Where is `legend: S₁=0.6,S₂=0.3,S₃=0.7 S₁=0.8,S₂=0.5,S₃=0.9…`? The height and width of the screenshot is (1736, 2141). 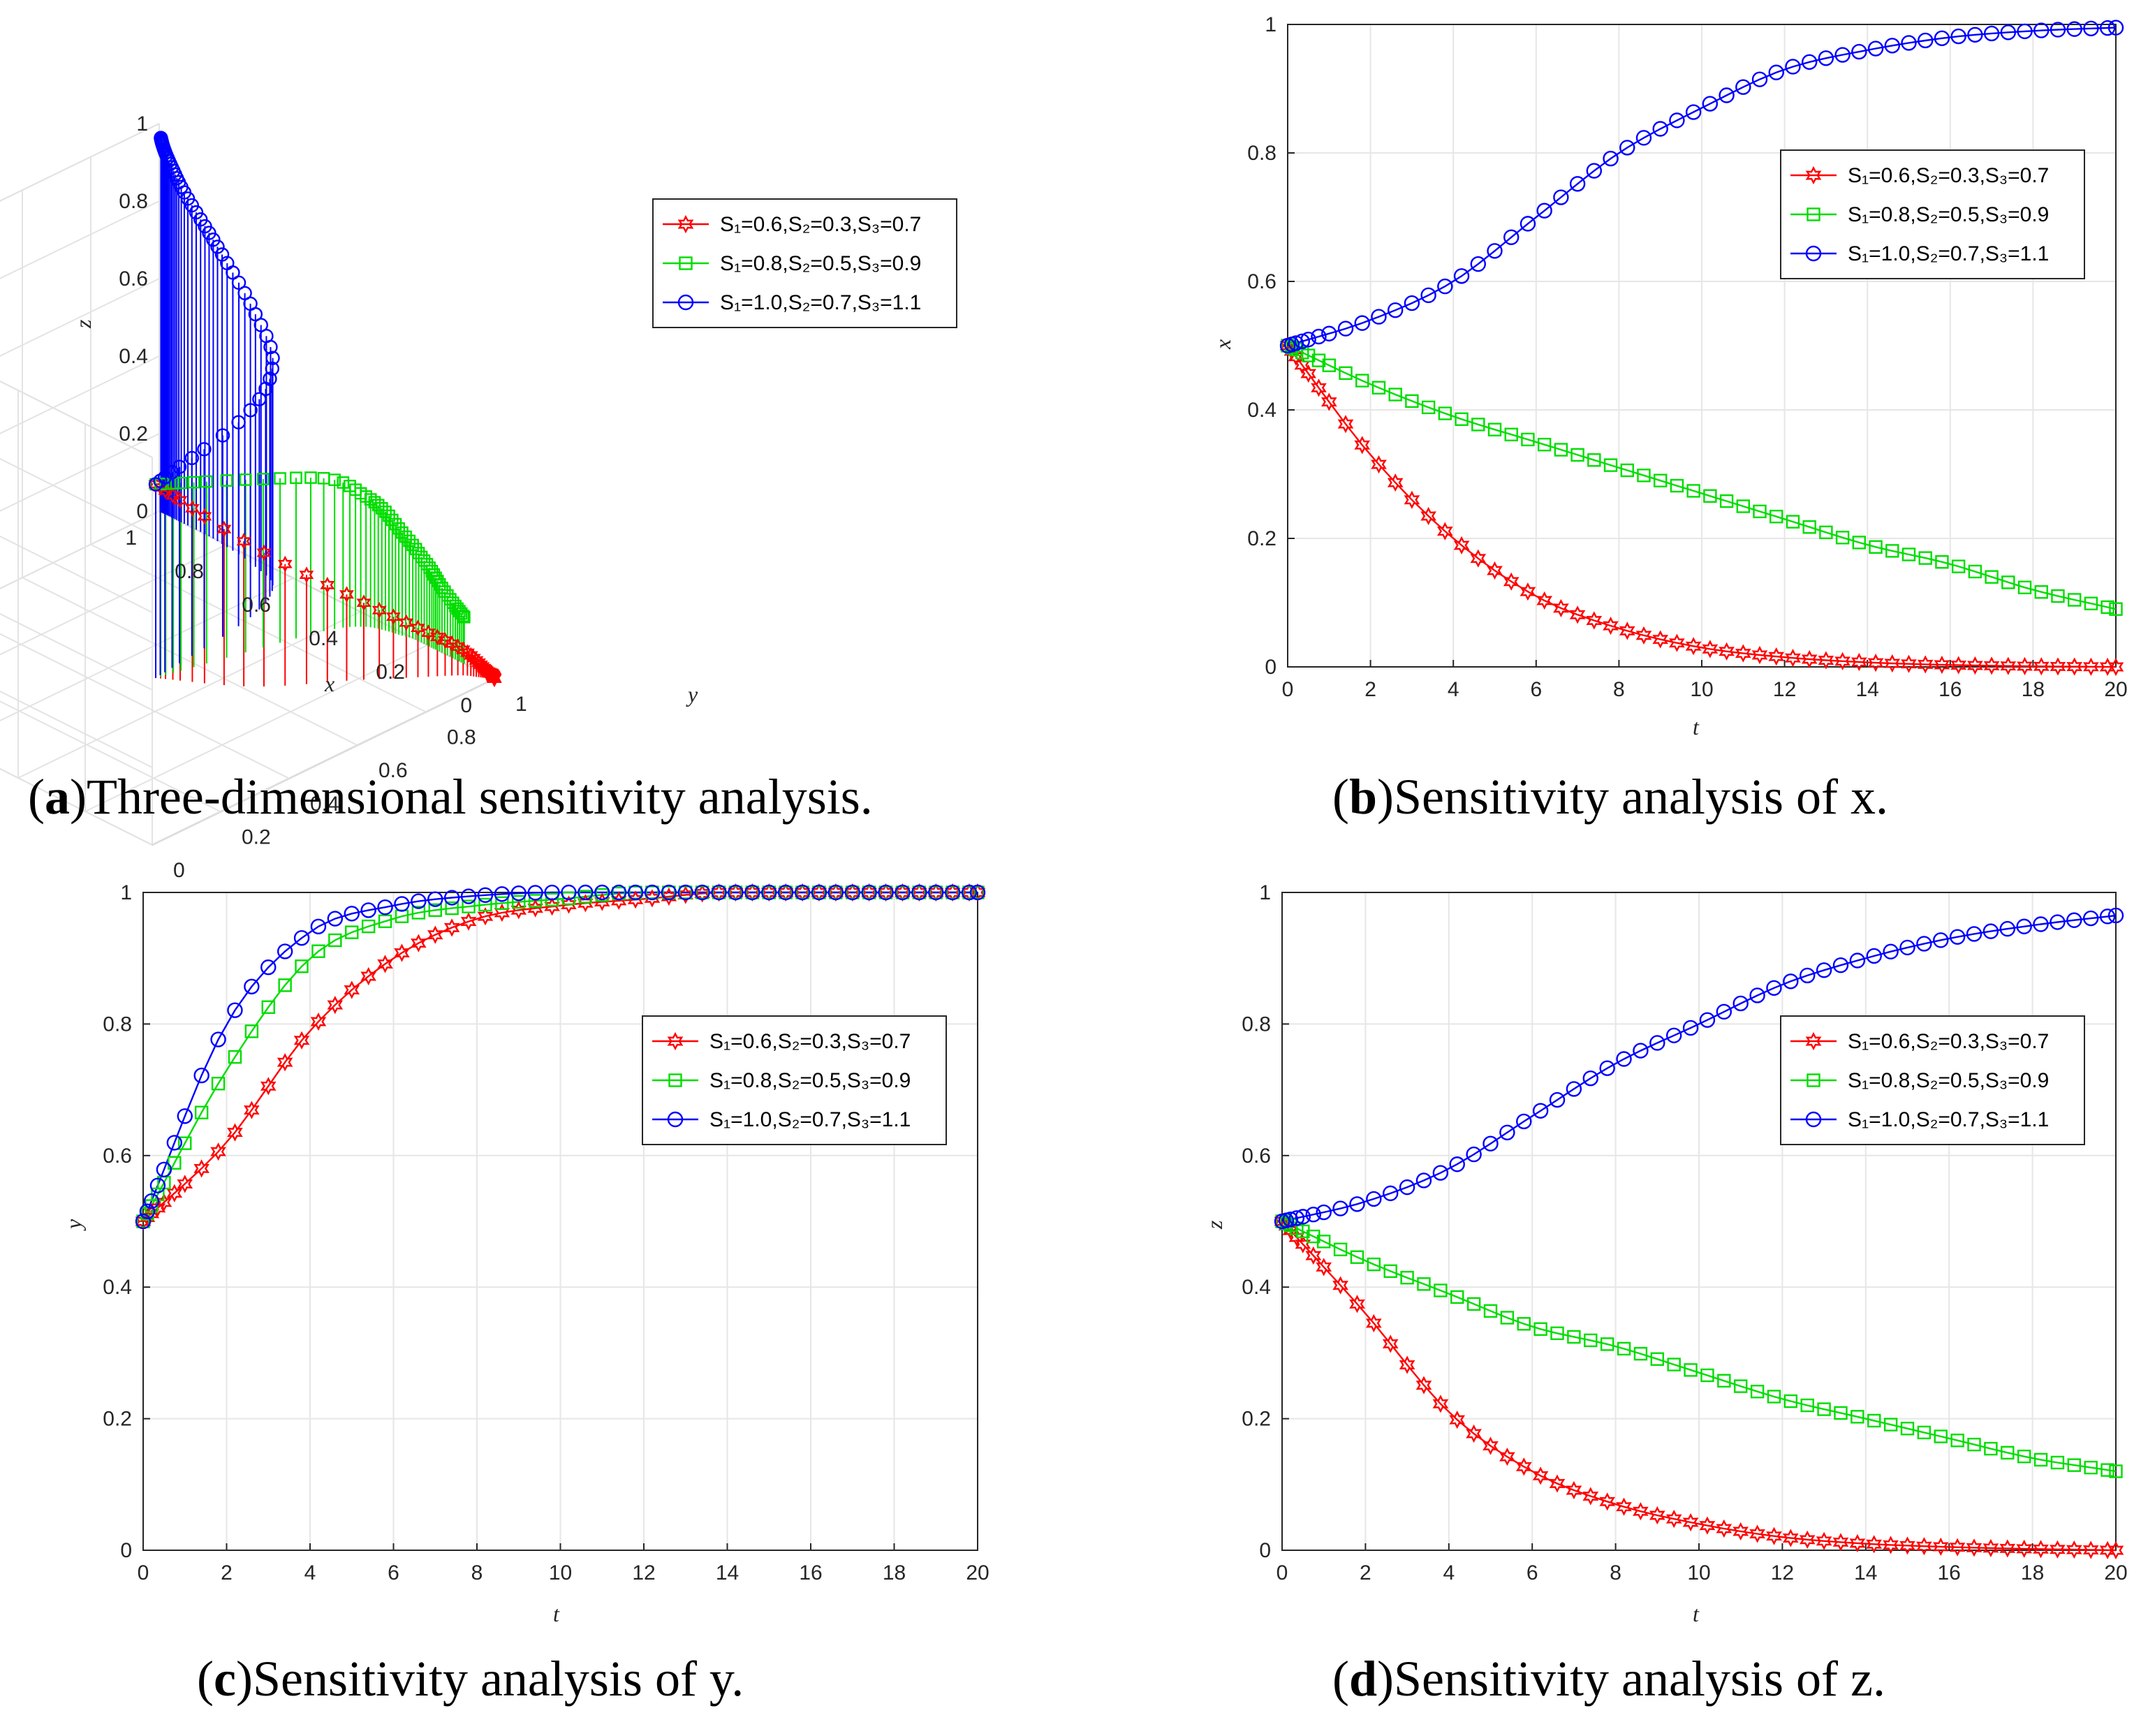
legend: S₁=0.6,S₂=0.3,S₃=0.7 S₁=0.8,S₂=0.5,S₃=0.9… is located at coordinates (794, 1080).